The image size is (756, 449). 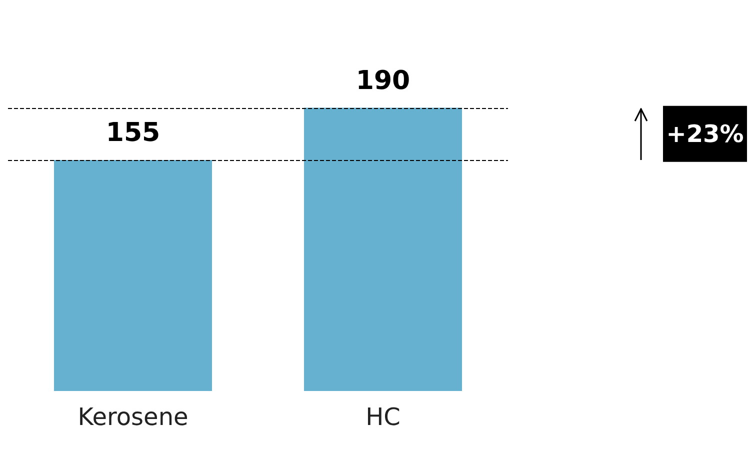 I want to click on text: +23%, so click(x=705, y=134).